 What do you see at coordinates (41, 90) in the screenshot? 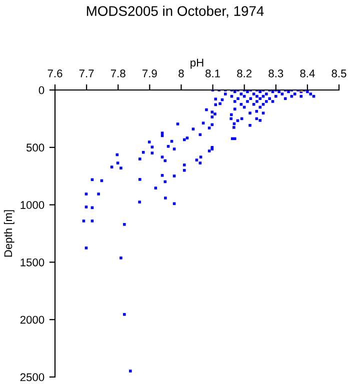
I see `y-tick-label: 0` at bounding box center [41, 90].